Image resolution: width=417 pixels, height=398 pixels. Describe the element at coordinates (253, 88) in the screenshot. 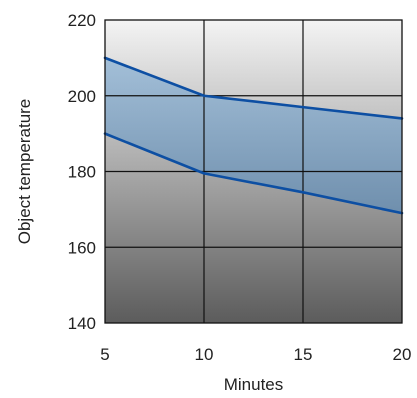

I see `upper-series-line` at that location.